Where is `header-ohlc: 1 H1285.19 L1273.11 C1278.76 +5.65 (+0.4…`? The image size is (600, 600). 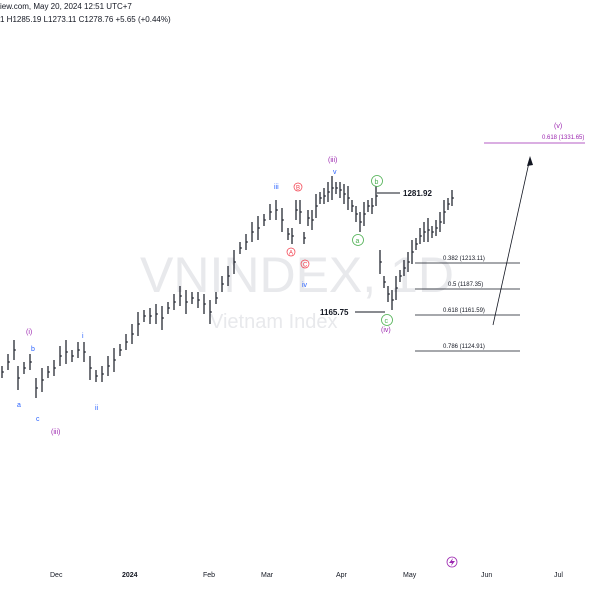 header-ohlc: 1 H1285.19 L1273.11 C1278.76 +5.65 (+0.4… is located at coordinates (85, 19).